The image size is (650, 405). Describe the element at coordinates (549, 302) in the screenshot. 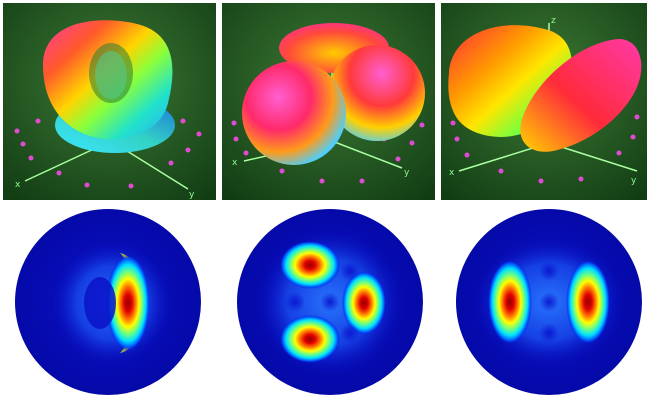

I see `two-hotspot-intensity-map` at that location.